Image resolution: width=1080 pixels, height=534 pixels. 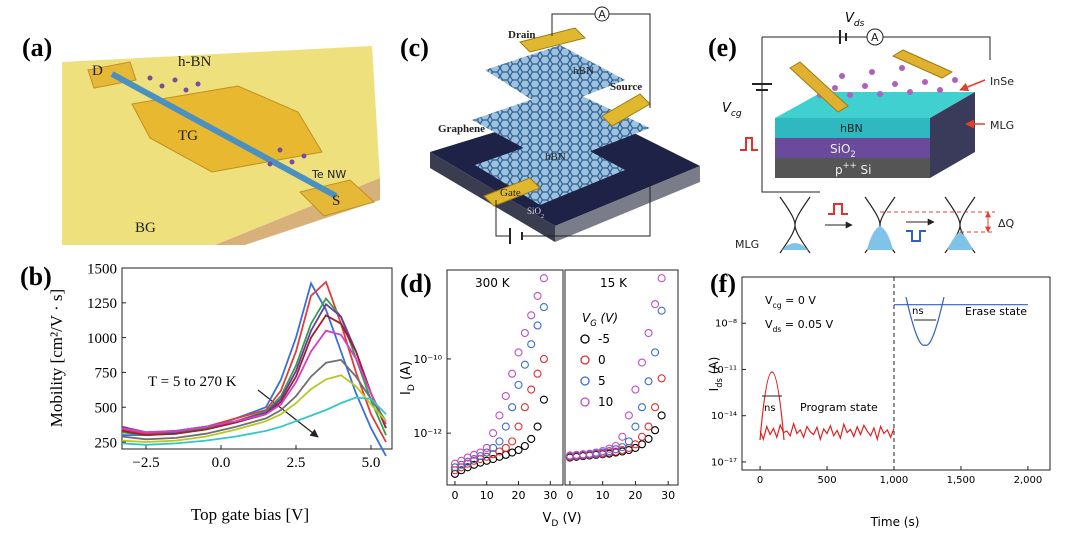 I want to click on annotation: Vds = 0.05 V, so click(x=799, y=326).